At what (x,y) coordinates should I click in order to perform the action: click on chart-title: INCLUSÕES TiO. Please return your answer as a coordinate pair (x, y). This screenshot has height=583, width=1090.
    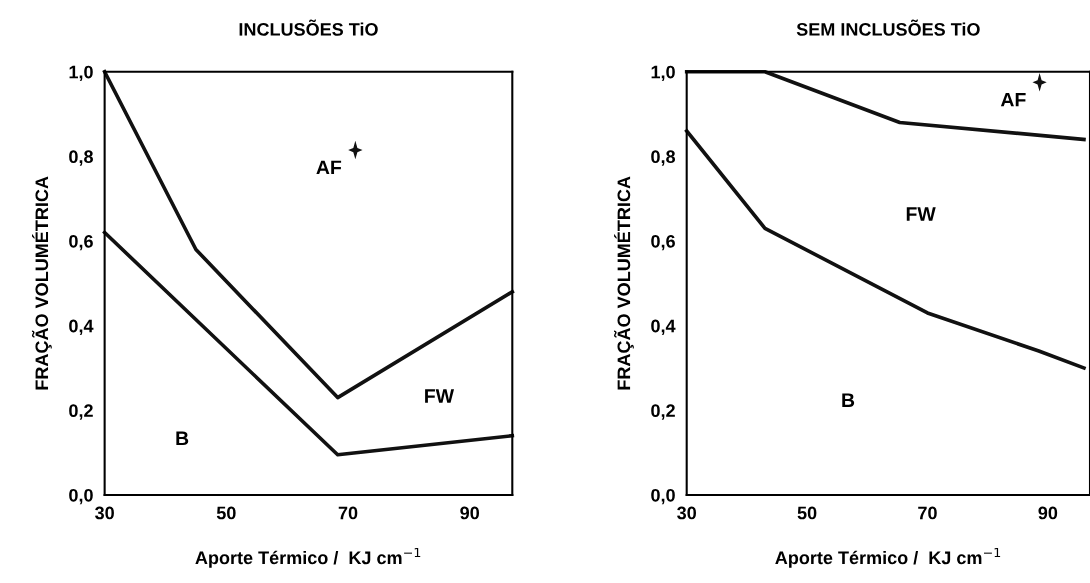
    Looking at the image, I should click on (308, 27).